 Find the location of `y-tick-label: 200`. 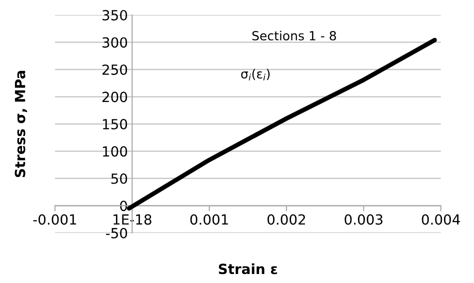

y-tick-label: 200 is located at coordinates (115, 97).